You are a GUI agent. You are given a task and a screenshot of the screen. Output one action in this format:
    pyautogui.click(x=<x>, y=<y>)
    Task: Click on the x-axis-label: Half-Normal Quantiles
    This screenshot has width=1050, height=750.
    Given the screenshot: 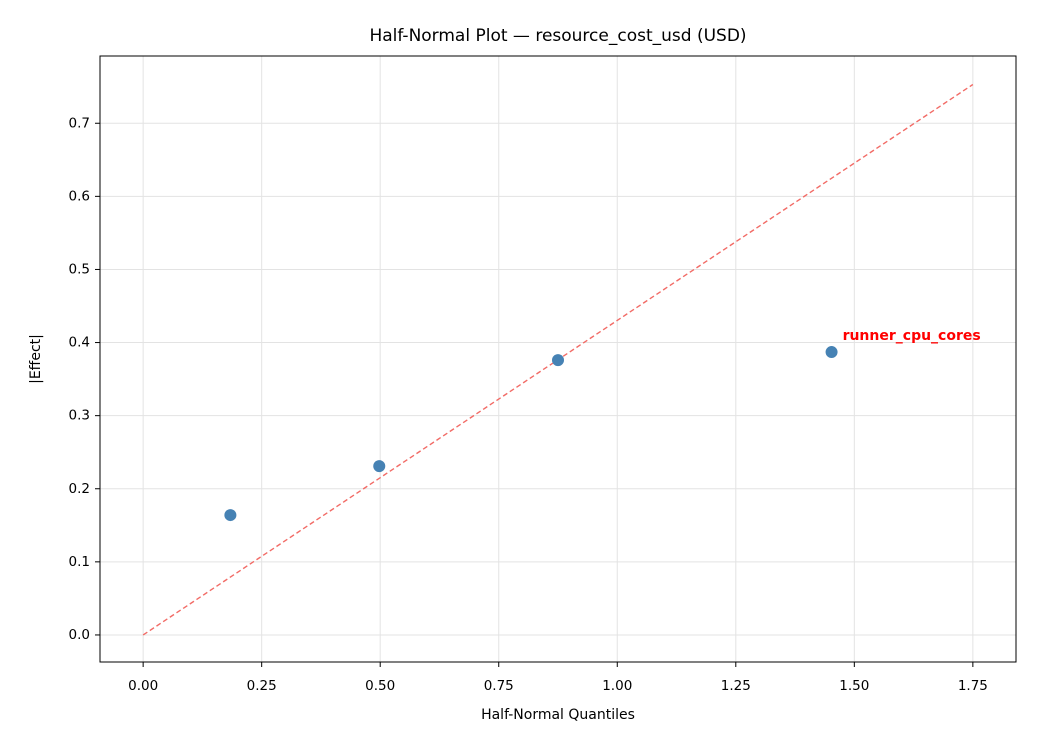 What is the action you would take?
    pyautogui.click(x=558, y=715)
    